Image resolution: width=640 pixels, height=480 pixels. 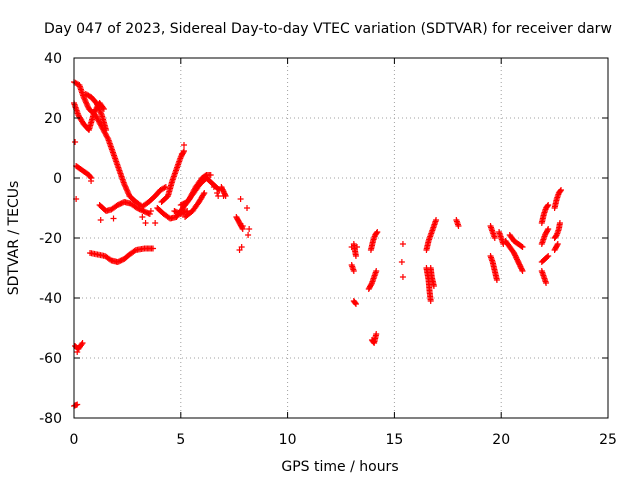 What do you see at coordinates (14, 238) in the screenshot?
I see `y-axis-label: SDTVAR / TECUs` at bounding box center [14, 238].